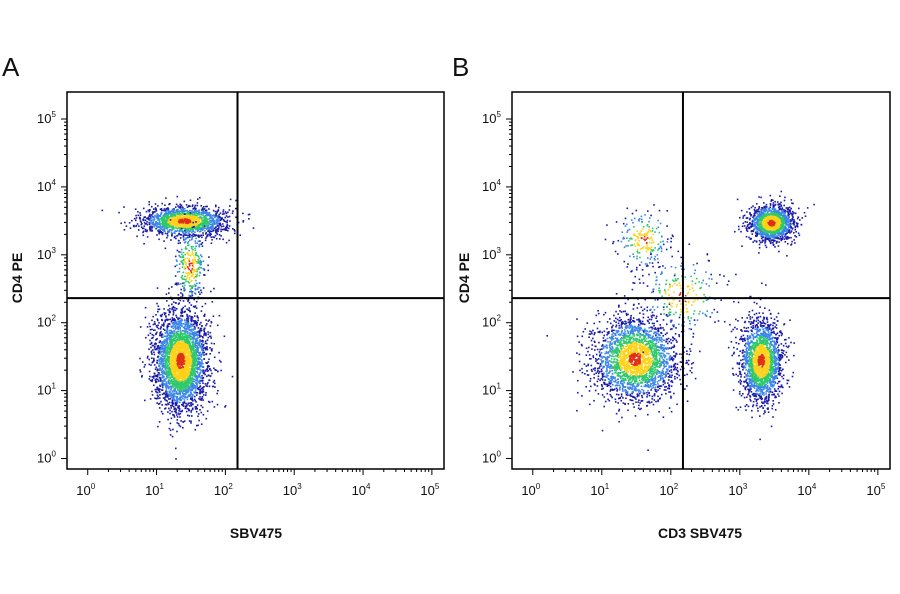 The image size is (900, 594). What do you see at coordinates (460, 67) in the screenshot?
I see `panel-letter-b: B` at bounding box center [460, 67].